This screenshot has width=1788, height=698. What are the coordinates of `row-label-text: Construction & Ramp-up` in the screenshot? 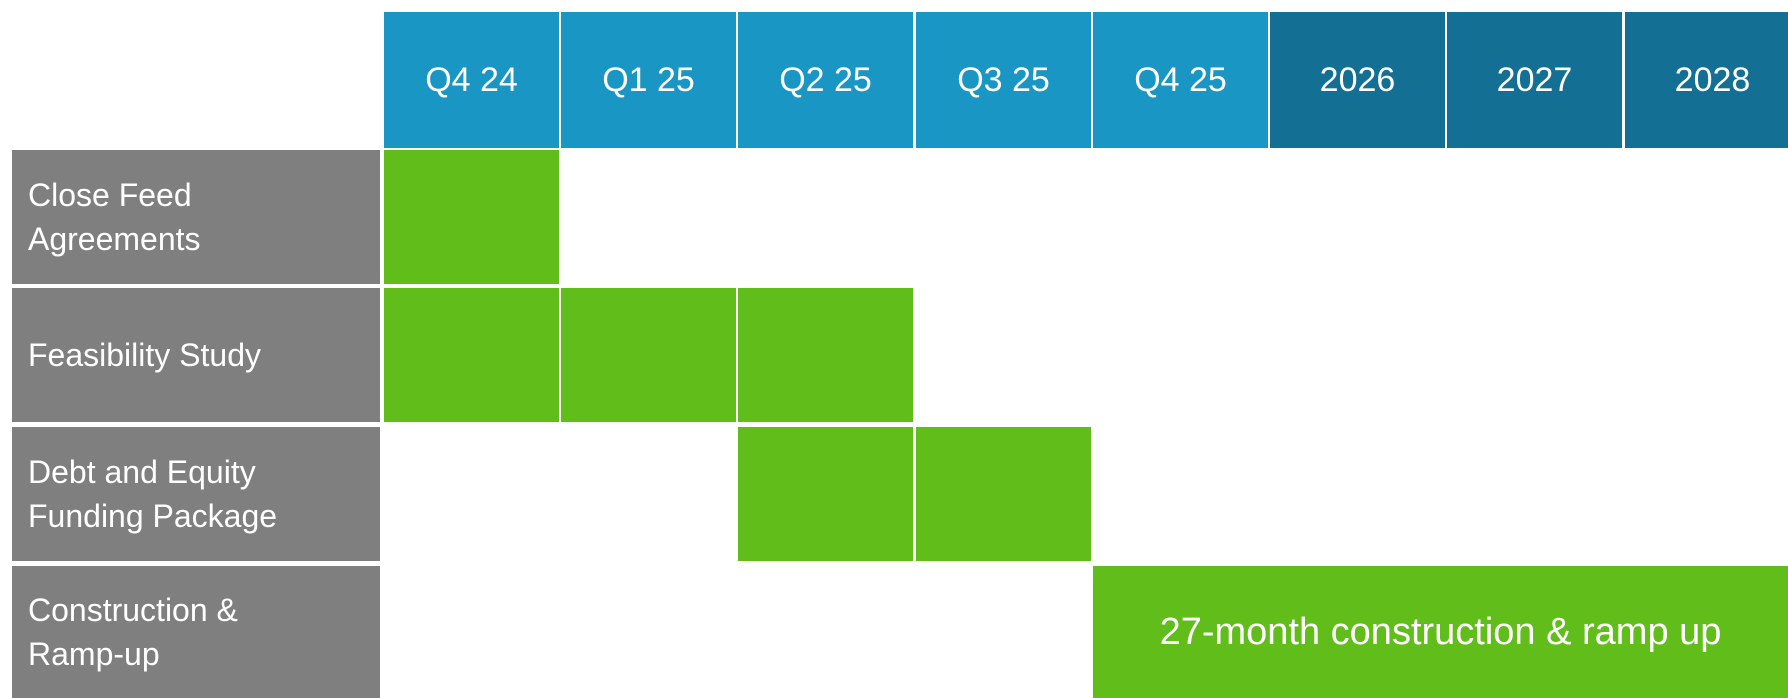 It's located at (133, 632).